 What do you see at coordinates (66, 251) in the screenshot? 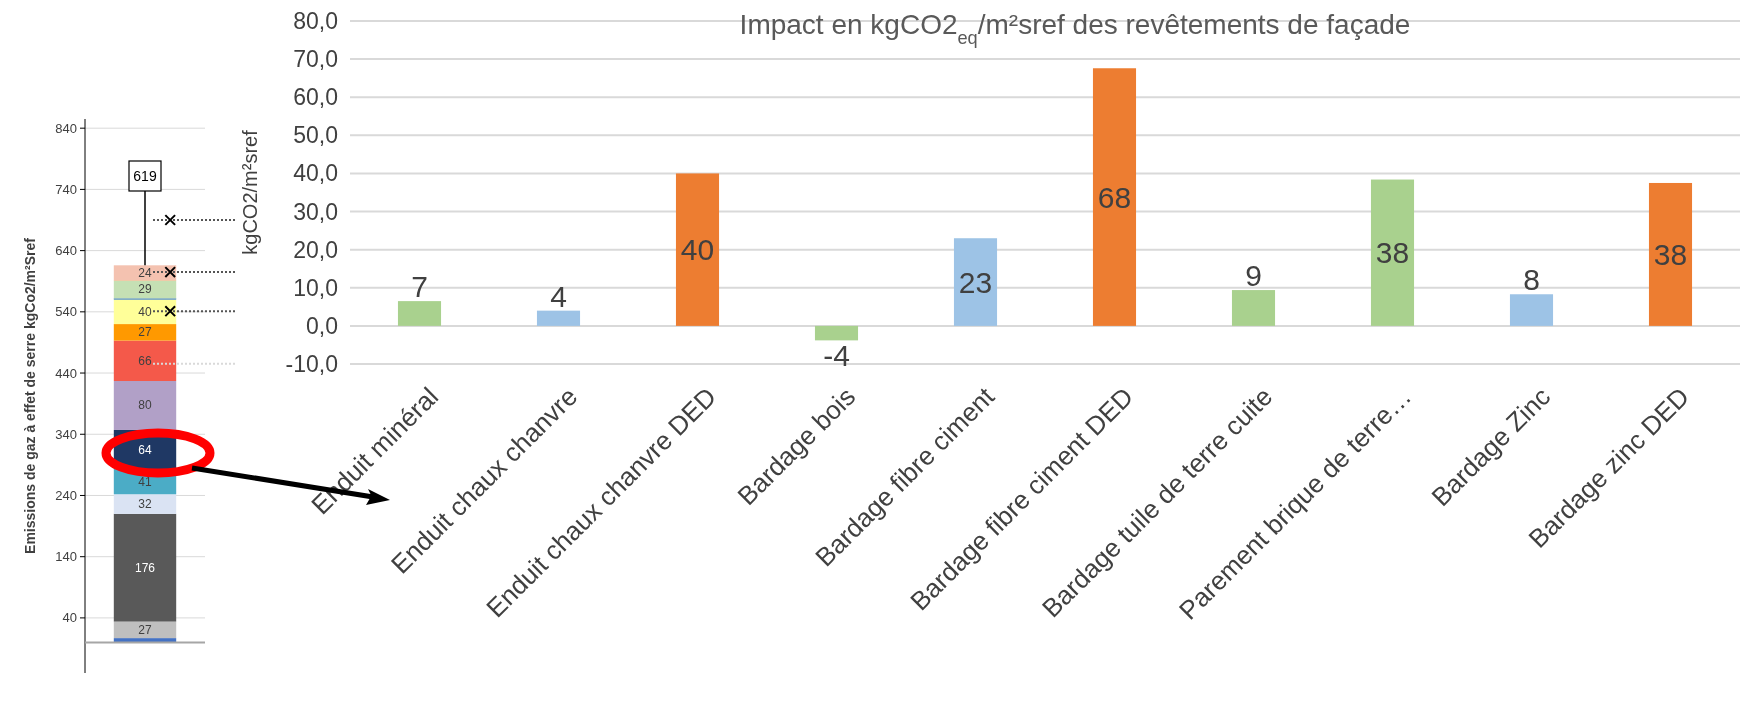
I see `y-tick-label: 640` at bounding box center [66, 251].